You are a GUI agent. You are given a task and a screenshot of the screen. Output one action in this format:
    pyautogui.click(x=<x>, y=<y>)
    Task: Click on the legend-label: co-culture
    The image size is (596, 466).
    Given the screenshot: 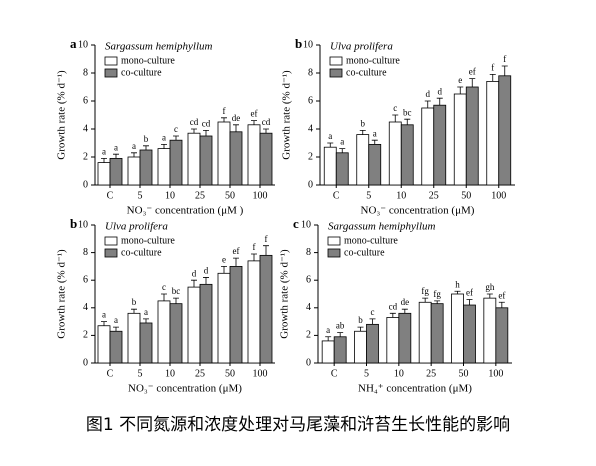 What is the action you would take?
    pyautogui.click(x=366, y=72)
    